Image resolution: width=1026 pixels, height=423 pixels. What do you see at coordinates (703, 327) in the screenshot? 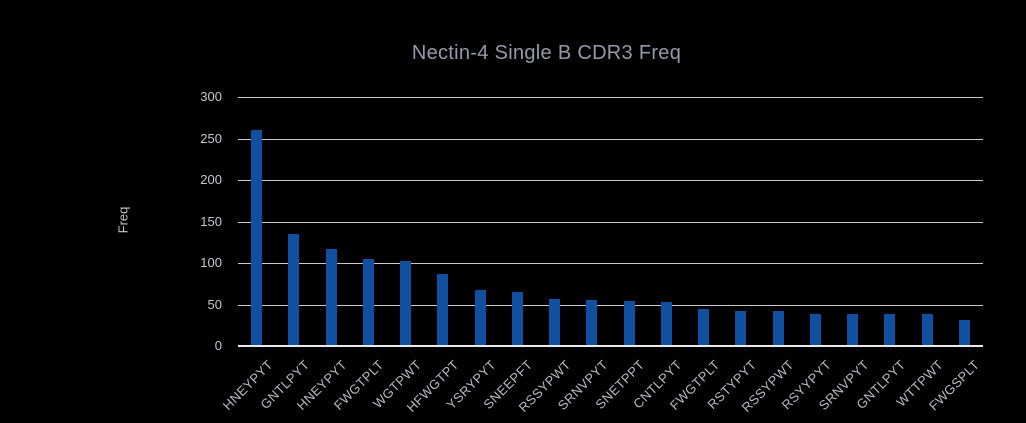
I see `bar-13-FWGTPLT` at bounding box center [703, 327].